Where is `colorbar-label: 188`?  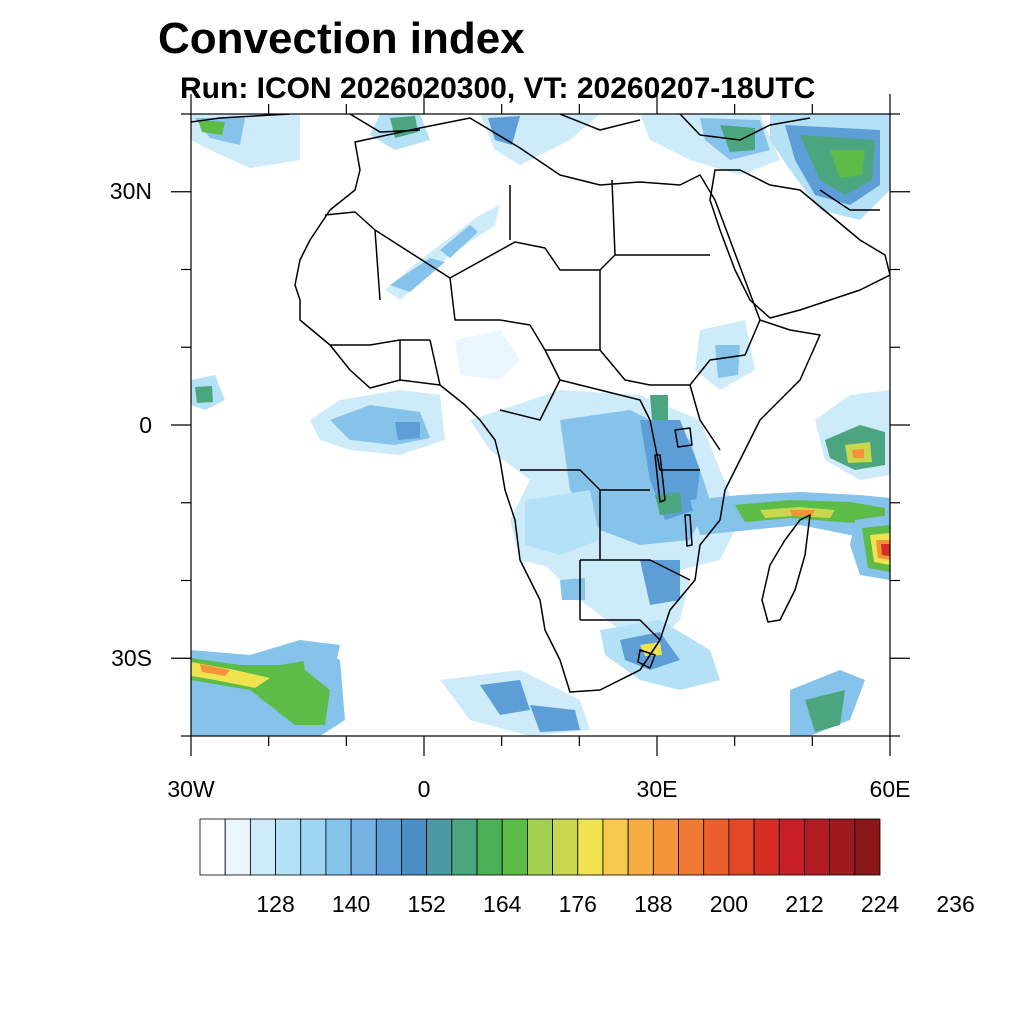
colorbar-label: 188 is located at coordinates (653, 904).